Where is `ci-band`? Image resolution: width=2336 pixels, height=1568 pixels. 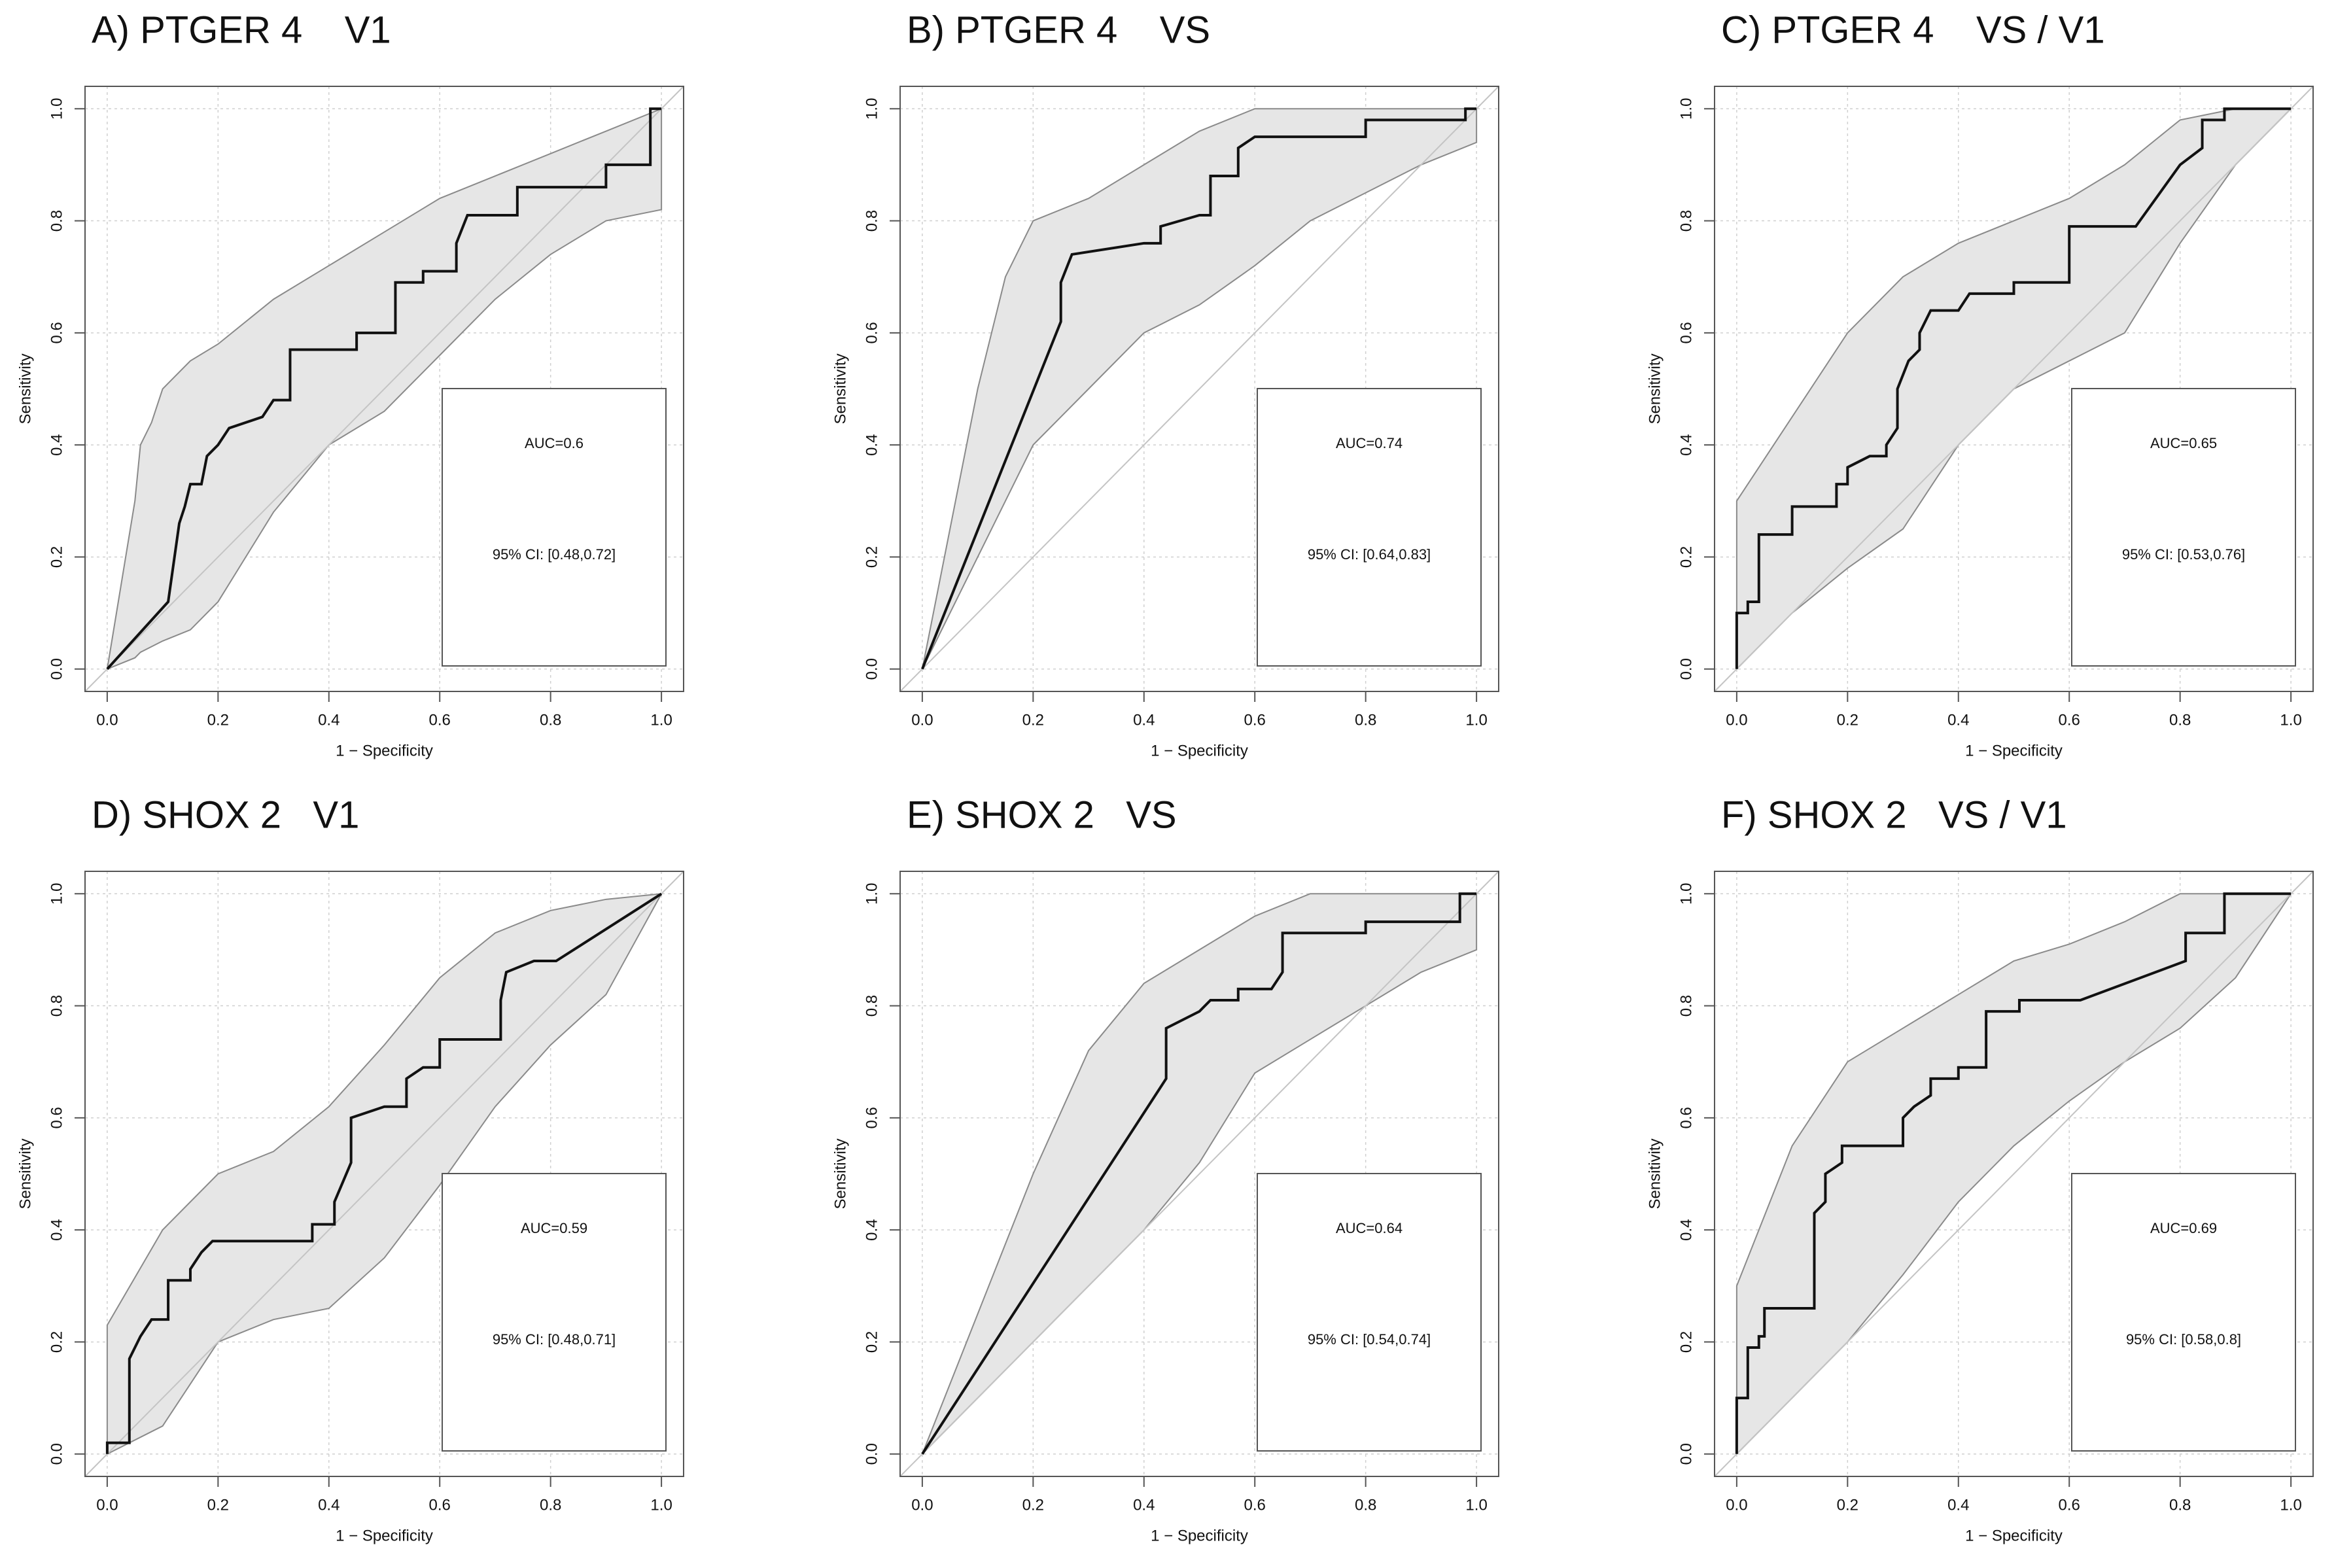 ci-band is located at coordinates (1199, 389).